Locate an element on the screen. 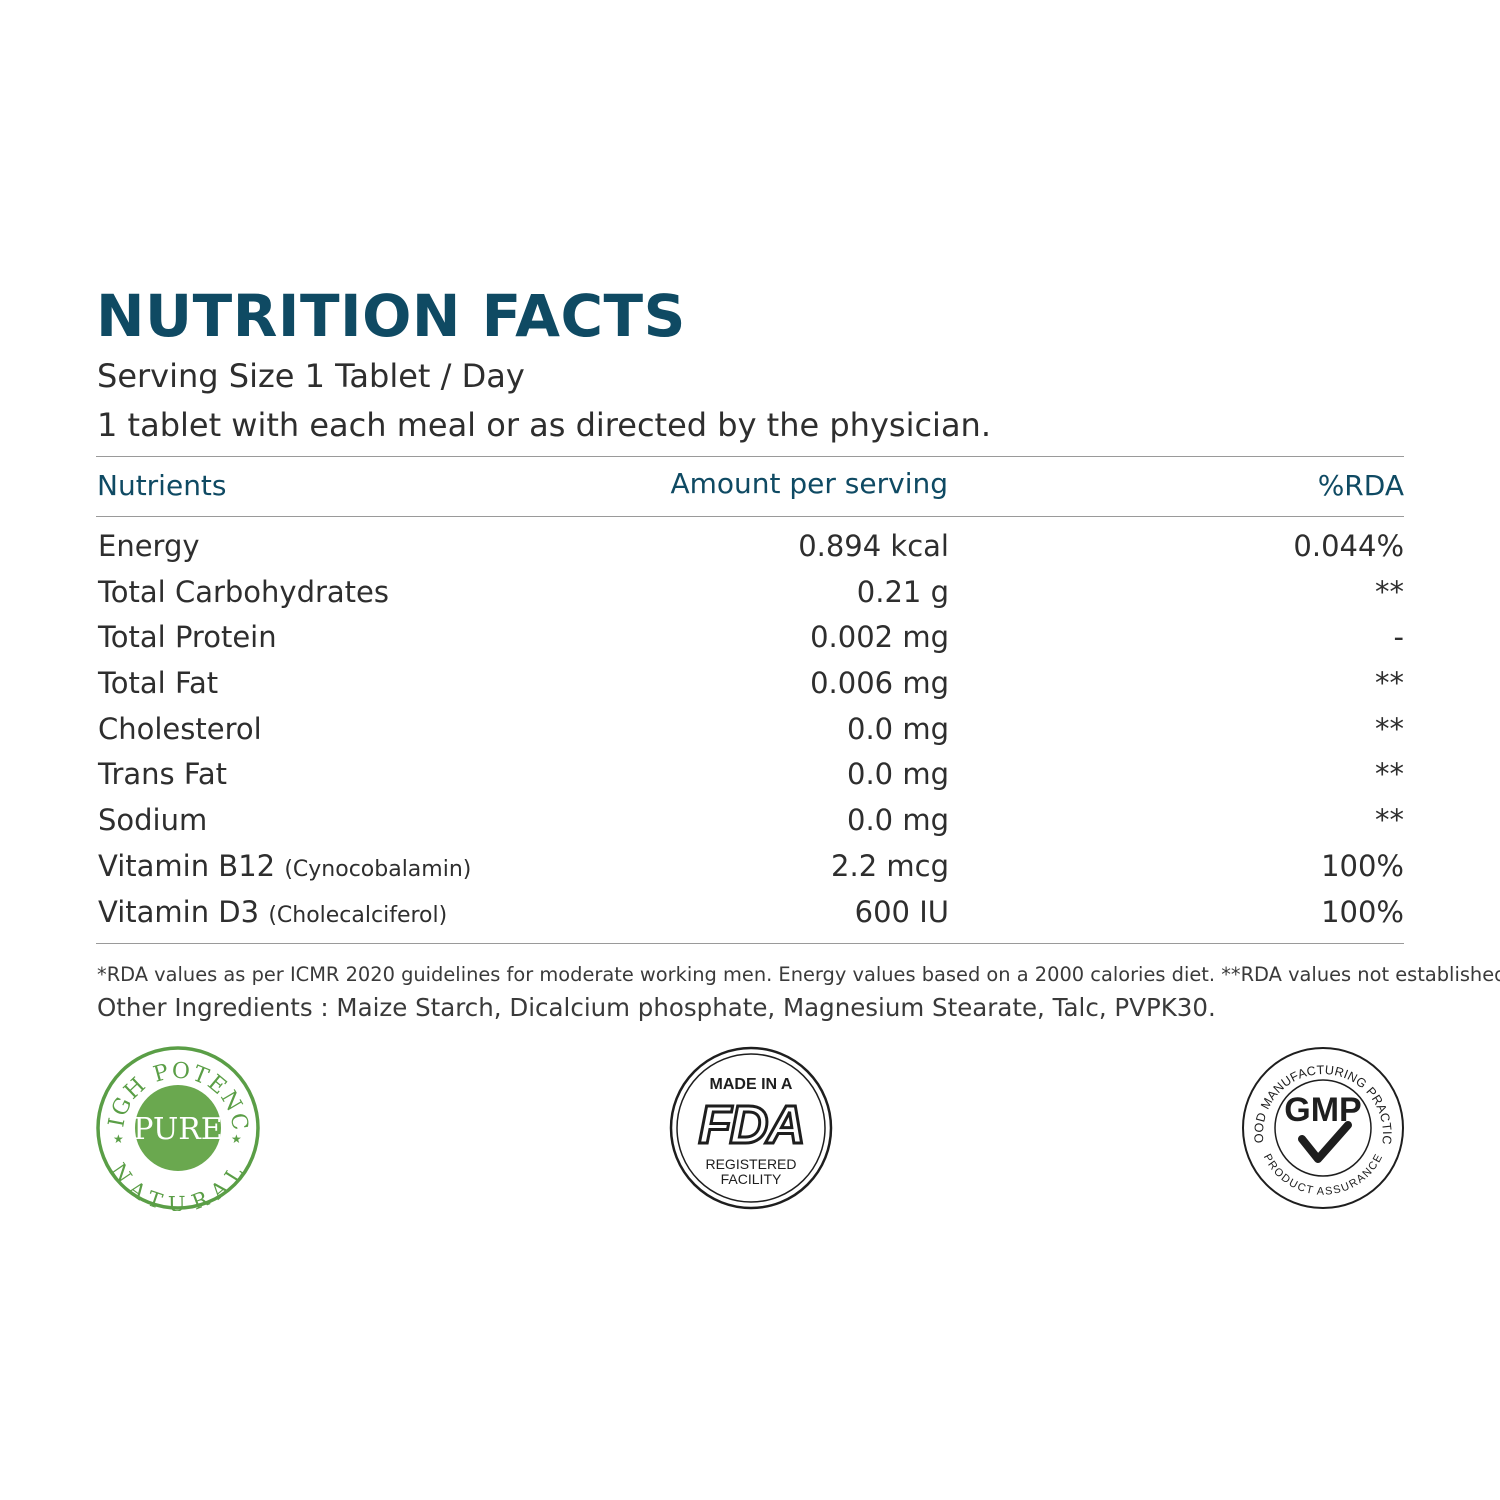 The image size is (1500, 1500). nutrient-rda: - is located at coordinates (1398, 637).